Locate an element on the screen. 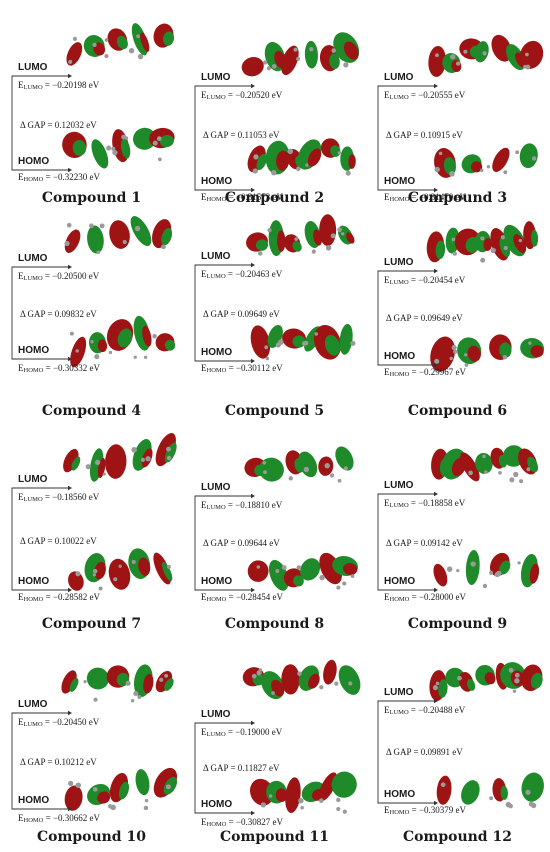 This screenshot has height=852, width=550. lumo-arrowhead is located at coordinates (436, 494).